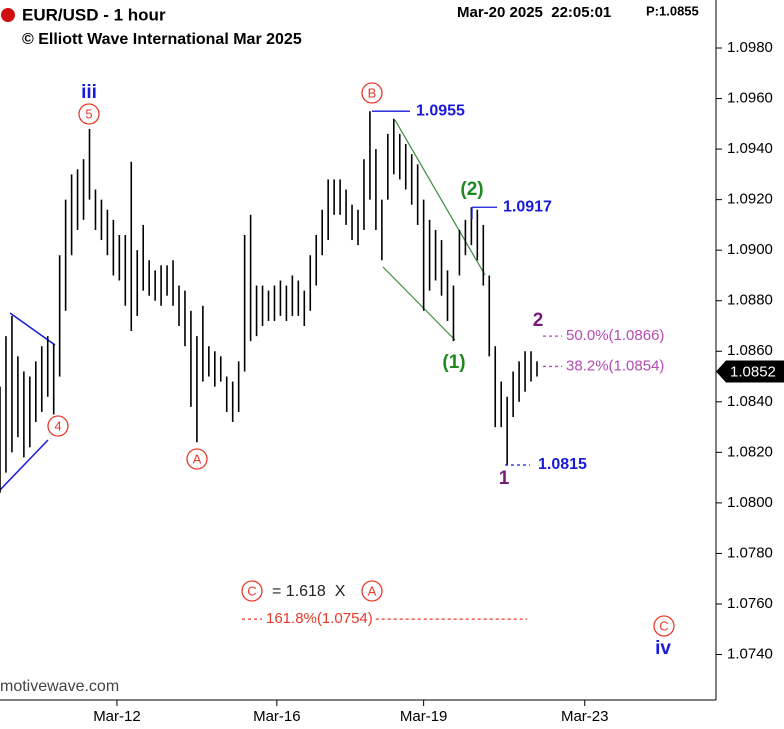  What do you see at coordinates (94, 14) in the screenshot?
I see `chart-title: EUR/USD - 1 hour` at bounding box center [94, 14].